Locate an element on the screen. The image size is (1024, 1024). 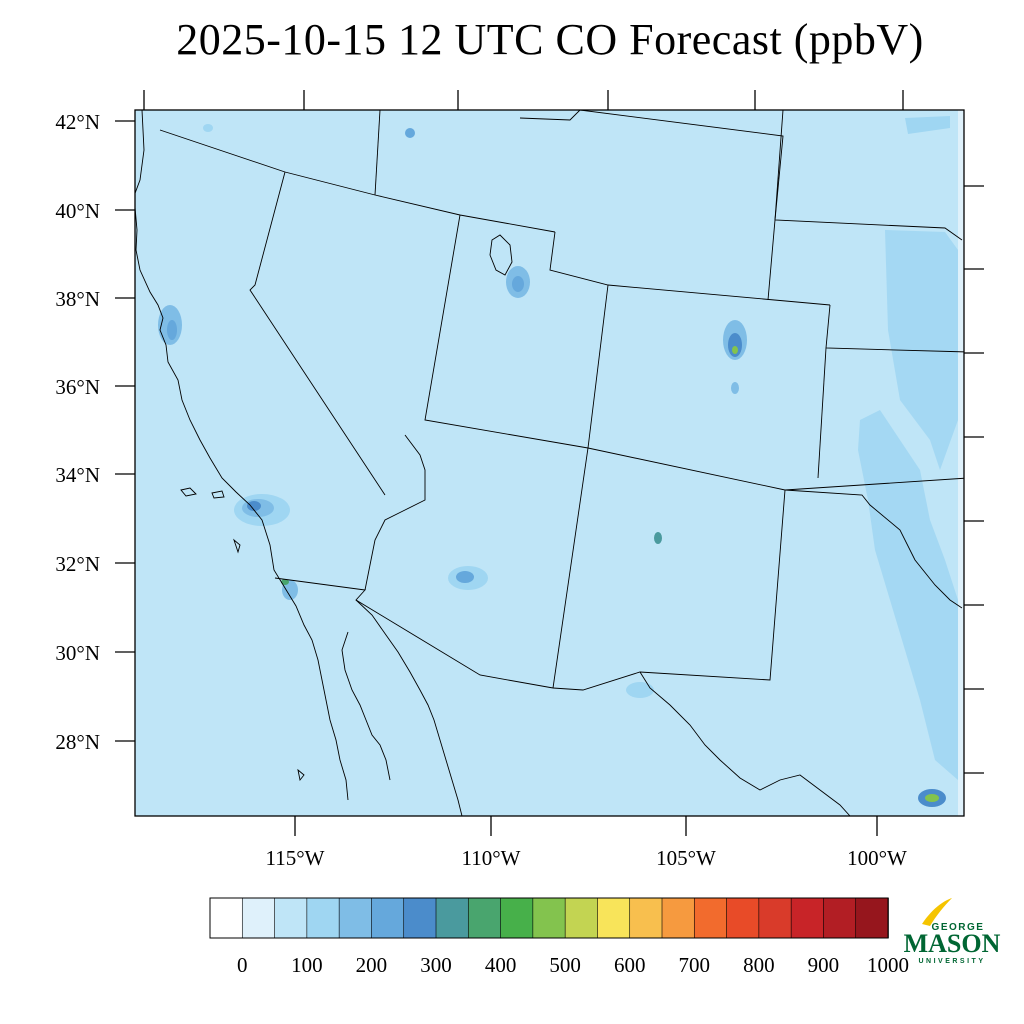
colorbar-tick-label: 800 is located at coordinates (759, 965).